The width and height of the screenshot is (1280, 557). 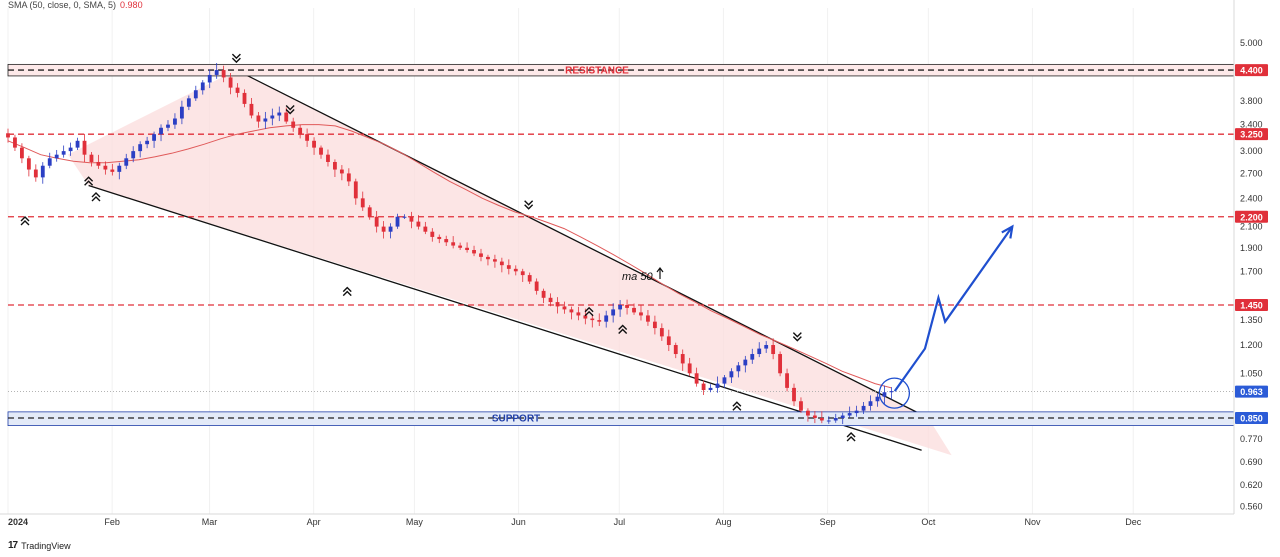 I want to click on double-chevron-down-icon, so click(x=236, y=58).